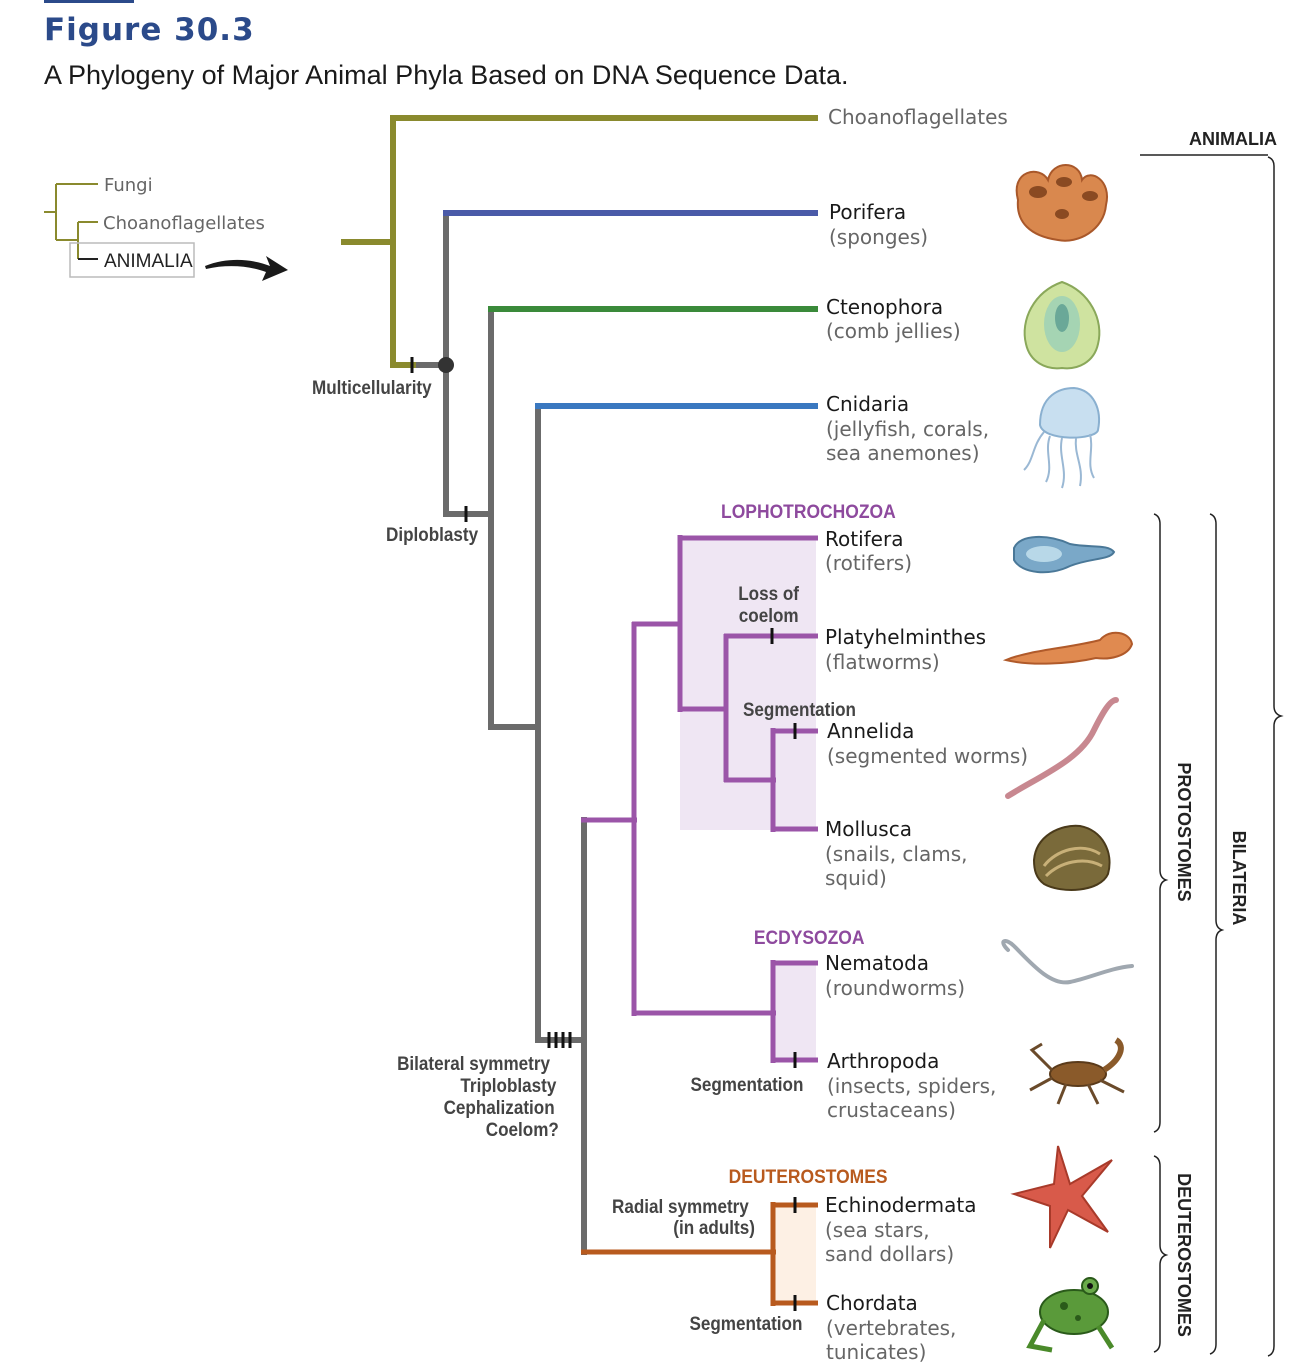  Describe the element at coordinates (1062, 203) in the screenshot. I see `sponge-icon` at that location.